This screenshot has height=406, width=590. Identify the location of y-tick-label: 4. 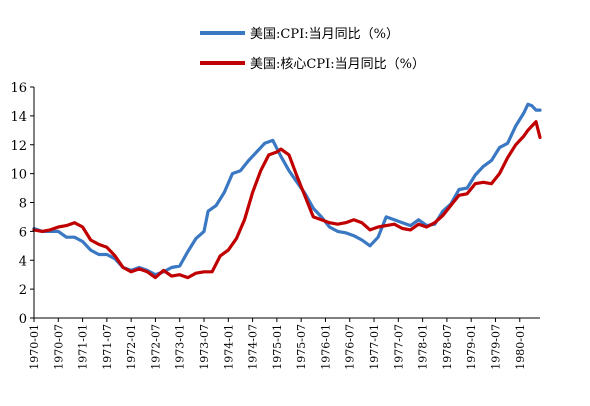
(23, 261).